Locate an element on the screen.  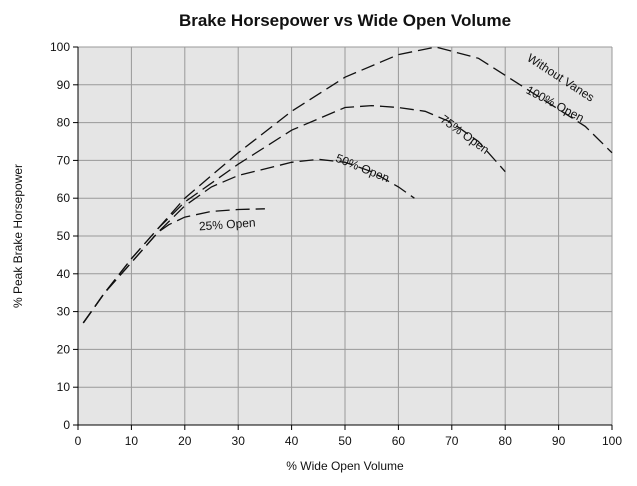
y-tick-label: 0 is located at coordinates (66, 425).